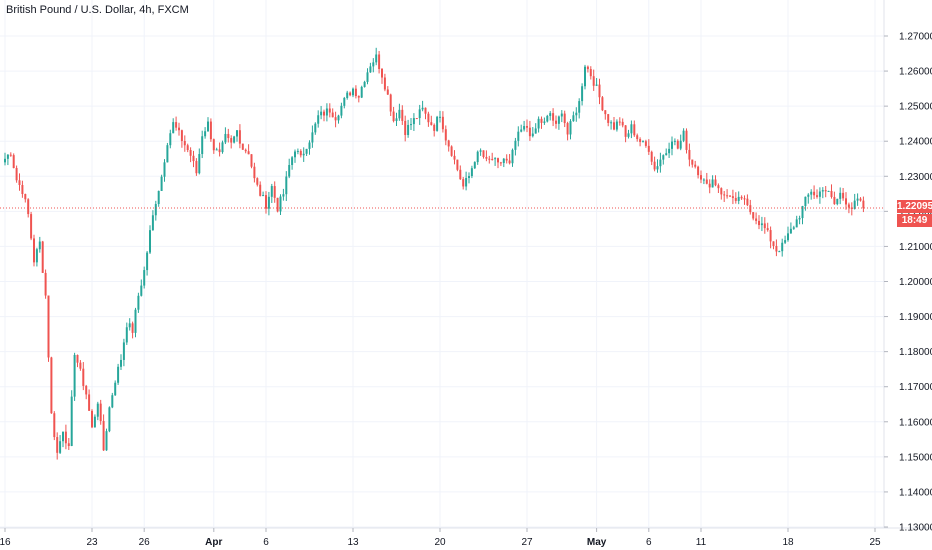 Image resolution: width=932 pixels, height=550 pixels. Describe the element at coordinates (915, 317) in the screenshot. I see `y-tick-label: 1.19000` at that location.